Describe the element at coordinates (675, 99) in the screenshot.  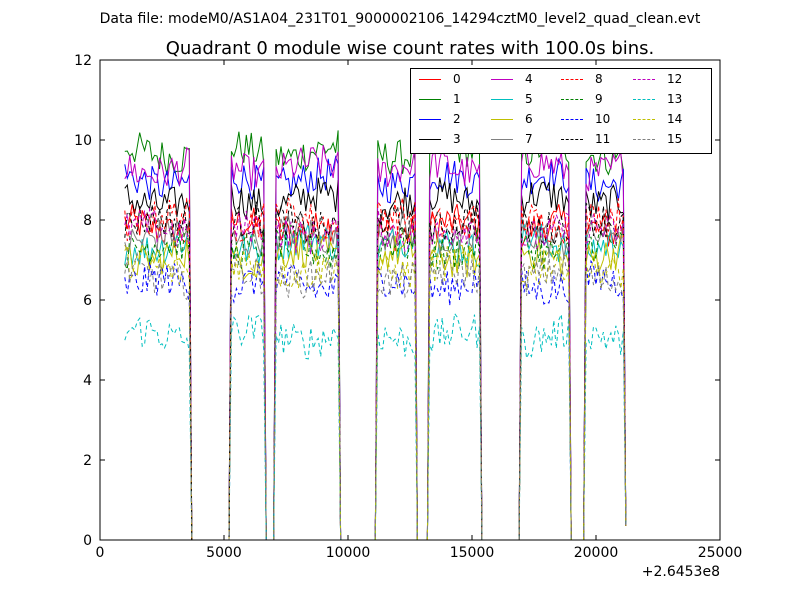
I see `legend-label: 13` at that location.